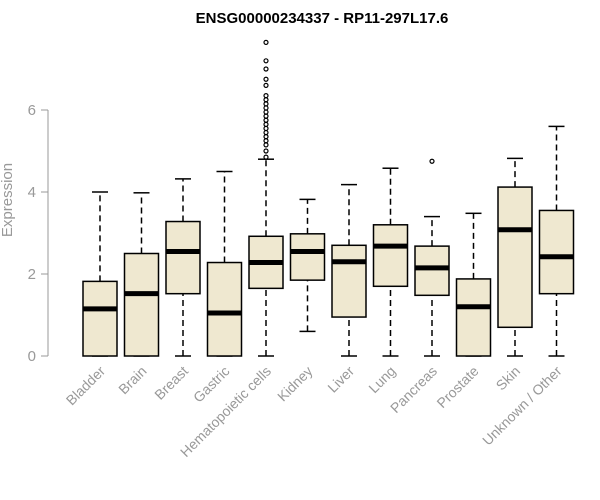 This screenshot has height=500, width=600. I want to click on y-tick-label: 4, so click(32, 192).